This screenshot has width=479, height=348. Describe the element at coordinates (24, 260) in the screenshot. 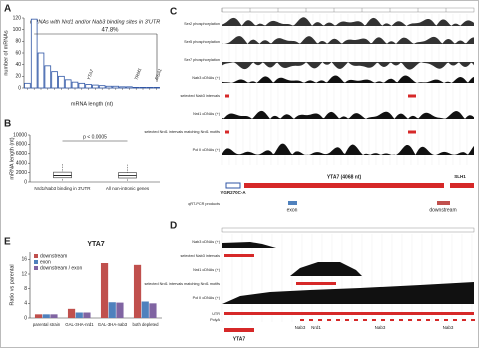

I see `y-tick-label: 16` at that location.